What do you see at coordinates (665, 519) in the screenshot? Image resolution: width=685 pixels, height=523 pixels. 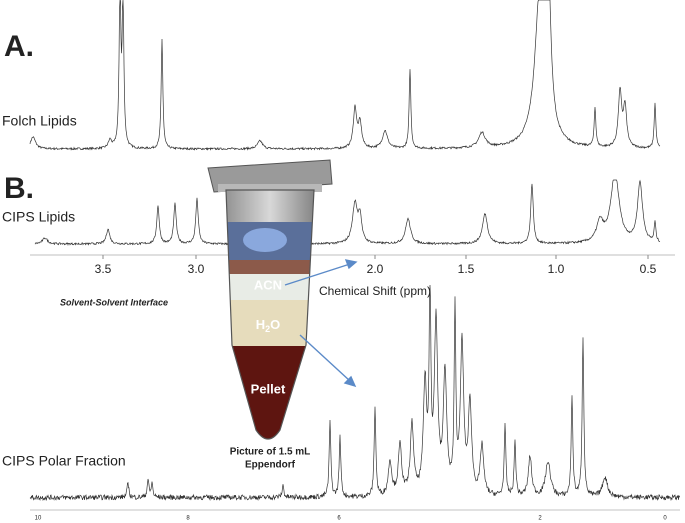 I see `tick-label: 0` at bounding box center [665, 519].